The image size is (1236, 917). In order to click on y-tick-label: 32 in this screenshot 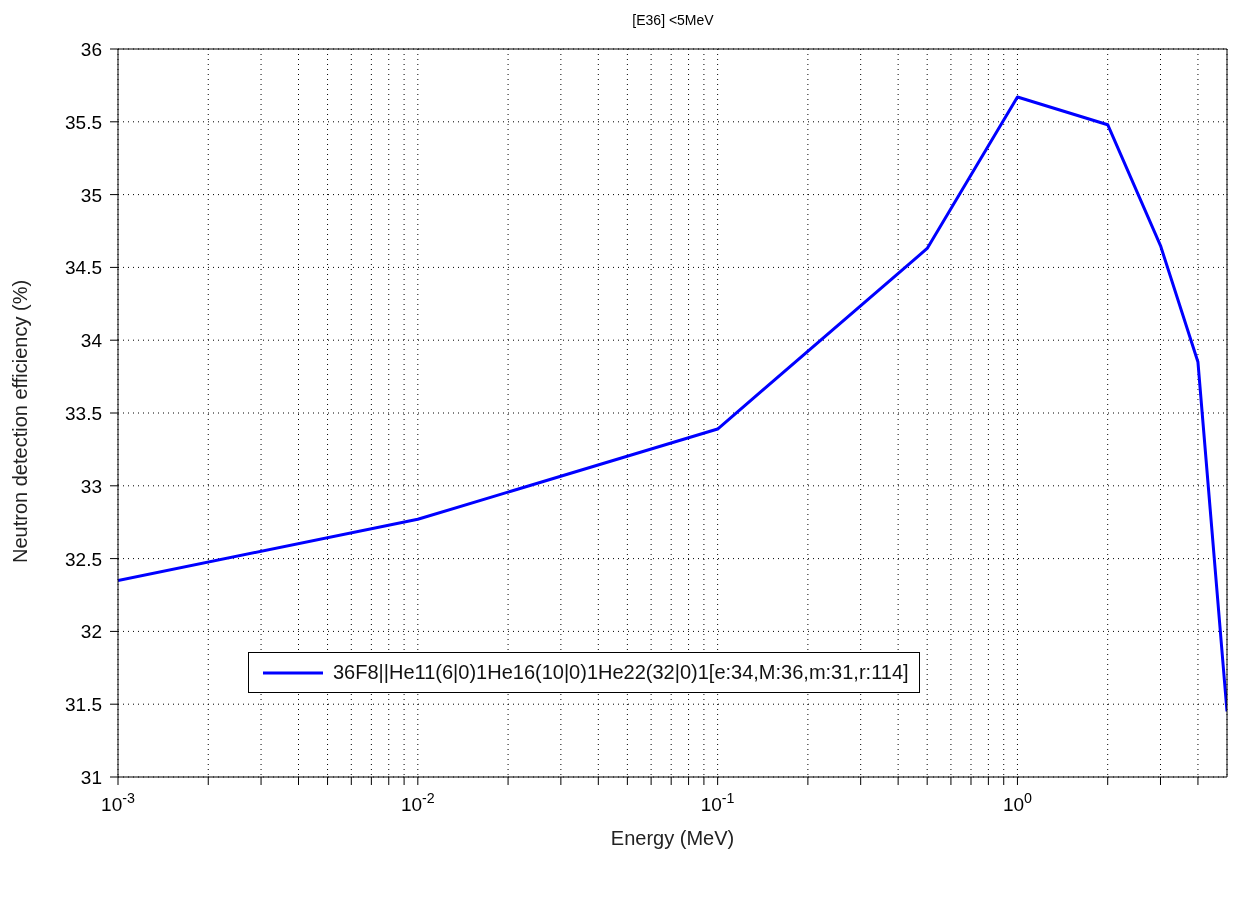, I will do `click(91, 632)`.